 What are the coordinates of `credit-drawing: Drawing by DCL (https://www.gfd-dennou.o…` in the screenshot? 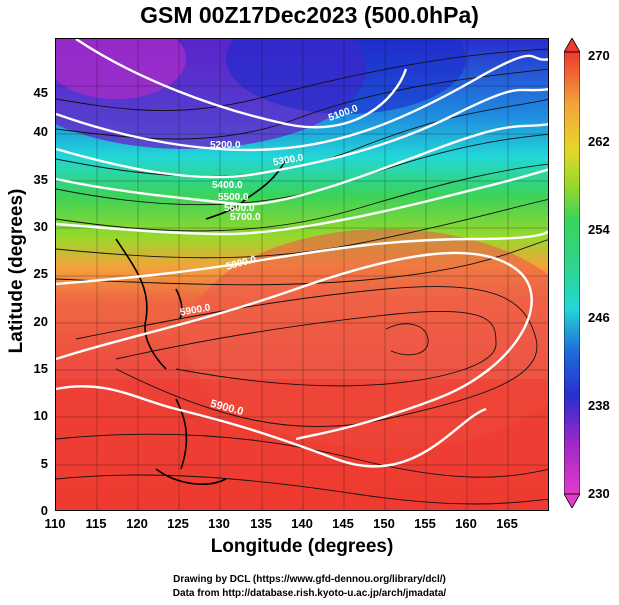 It's located at (309, 579).